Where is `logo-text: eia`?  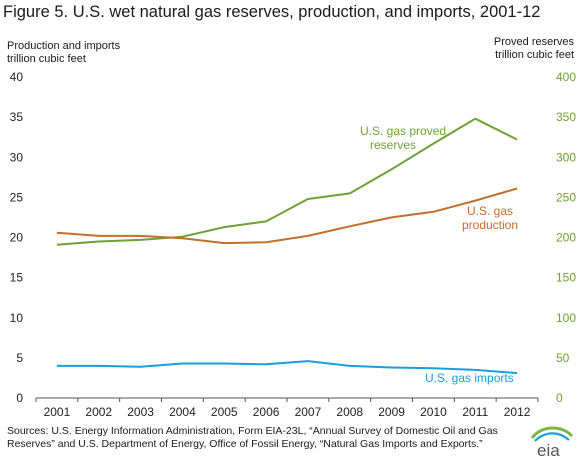
logo-text: eia is located at coordinates (548, 449).